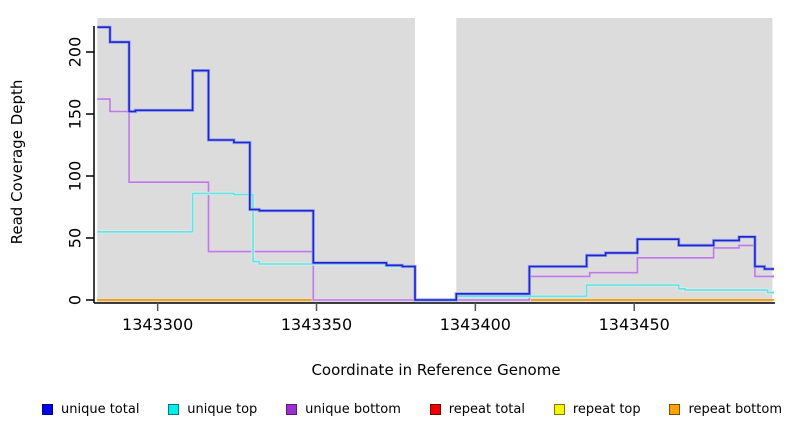  What do you see at coordinates (75, 176) in the screenshot?
I see `y-tick-label: 100` at bounding box center [75, 176].